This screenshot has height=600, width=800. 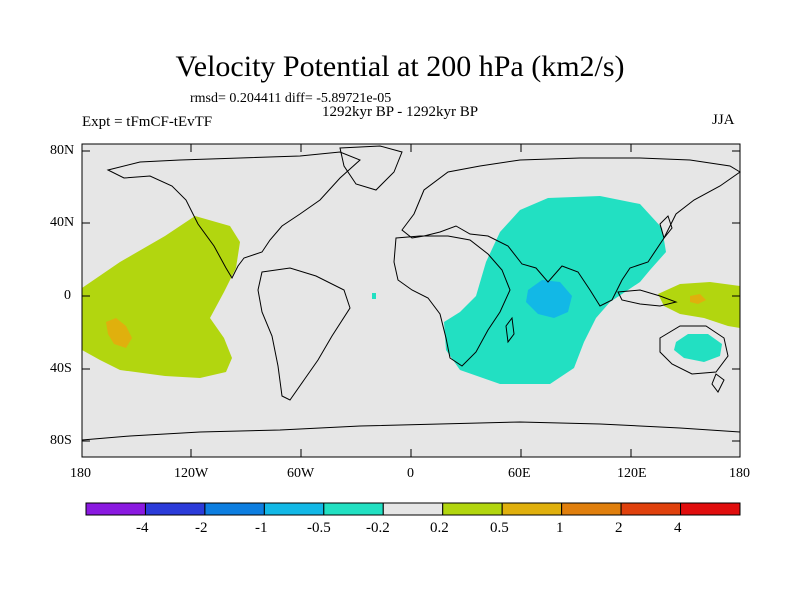 What do you see at coordinates (261, 528) in the screenshot?
I see `colorbar-label-neg1: -1` at bounding box center [261, 528].